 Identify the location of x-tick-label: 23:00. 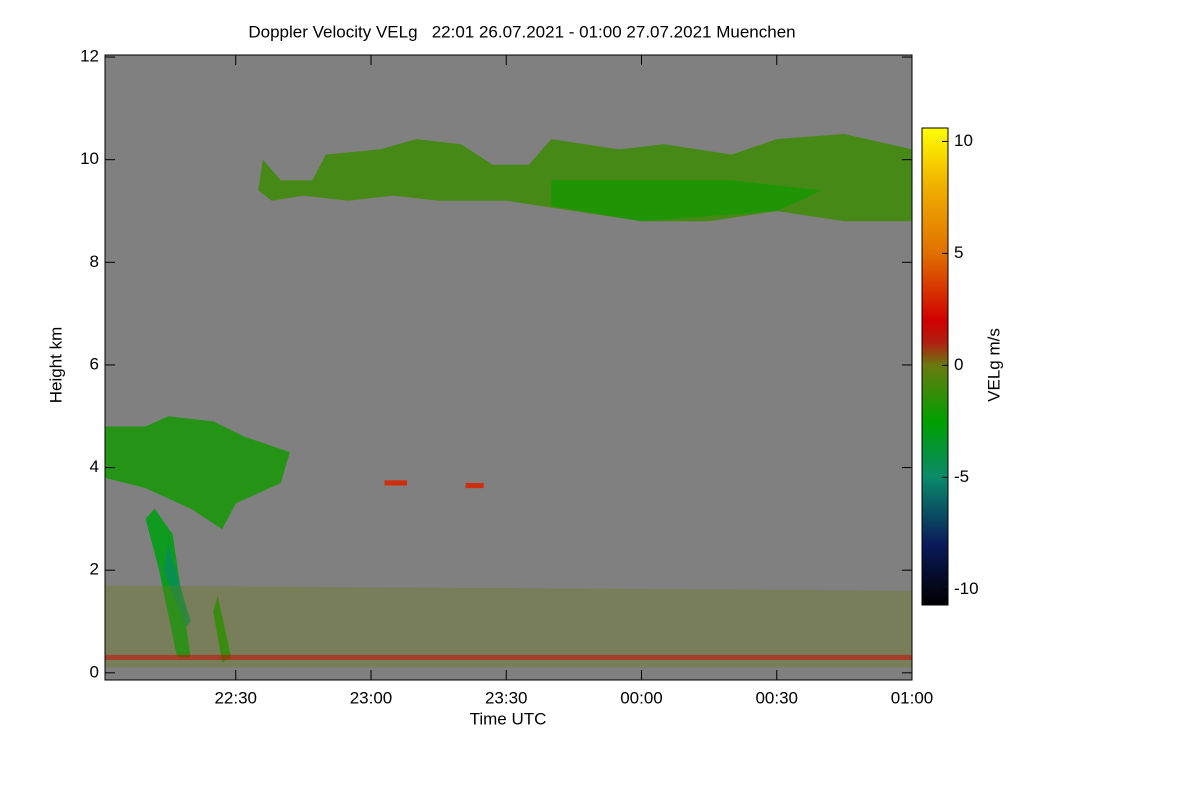
(371, 697).